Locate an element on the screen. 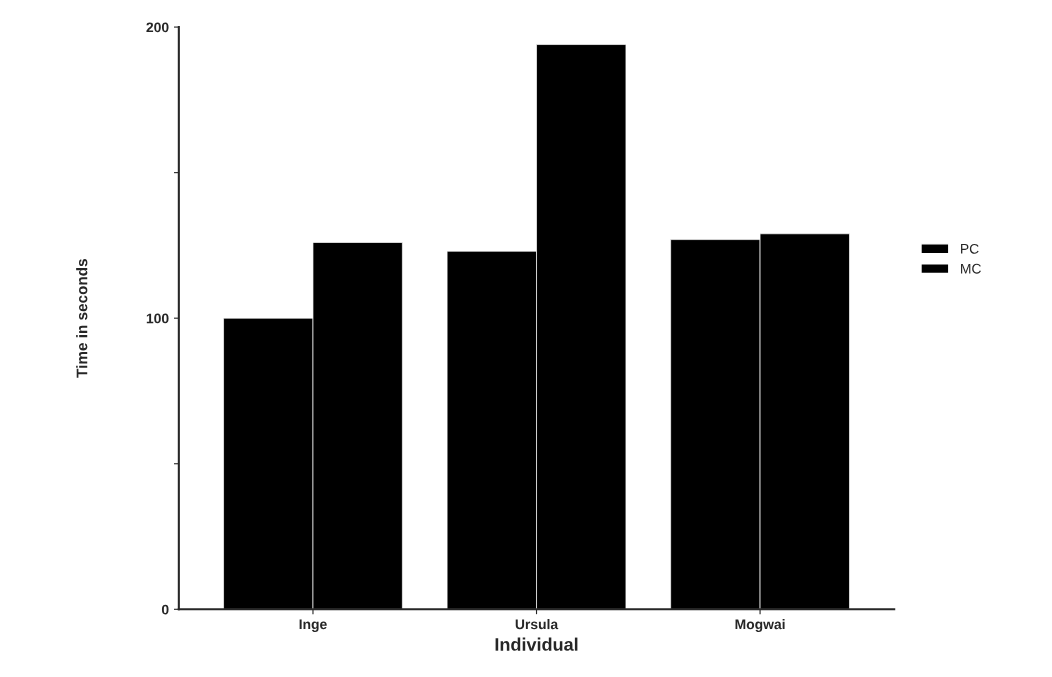 This screenshot has height=677, width=1052. x-tick-label: Ursula is located at coordinates (537, 624).